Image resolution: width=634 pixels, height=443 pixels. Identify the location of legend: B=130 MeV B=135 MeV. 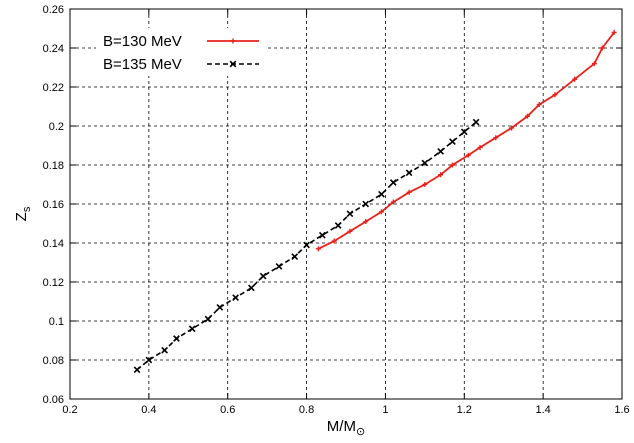
(182, 52).